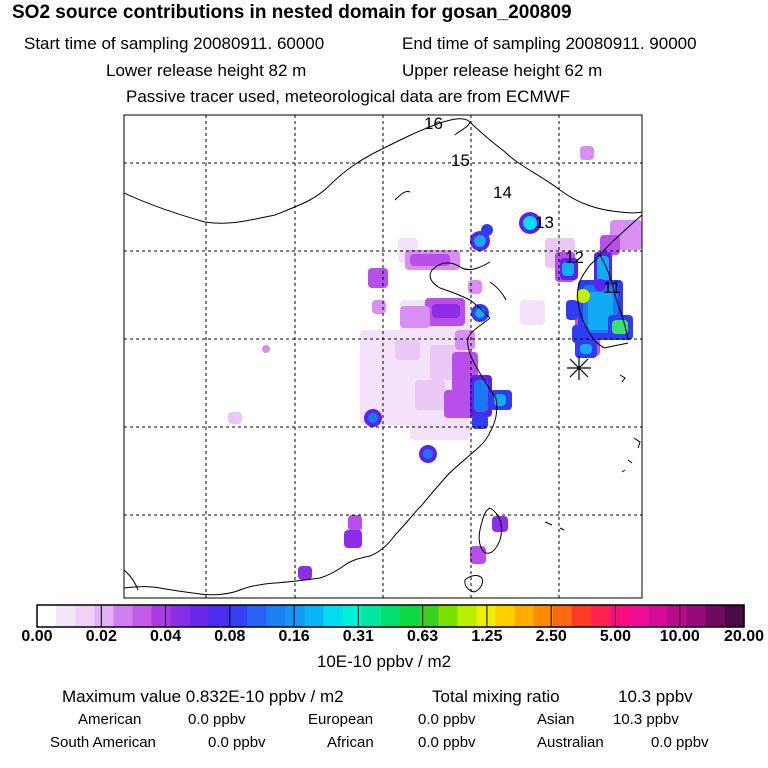 This screenshot has width=768, height=768. Describe the element at coordinates (502, 70) in the screenshot. I see `upper-release-height-label: Upper release height 62 m` at that location.